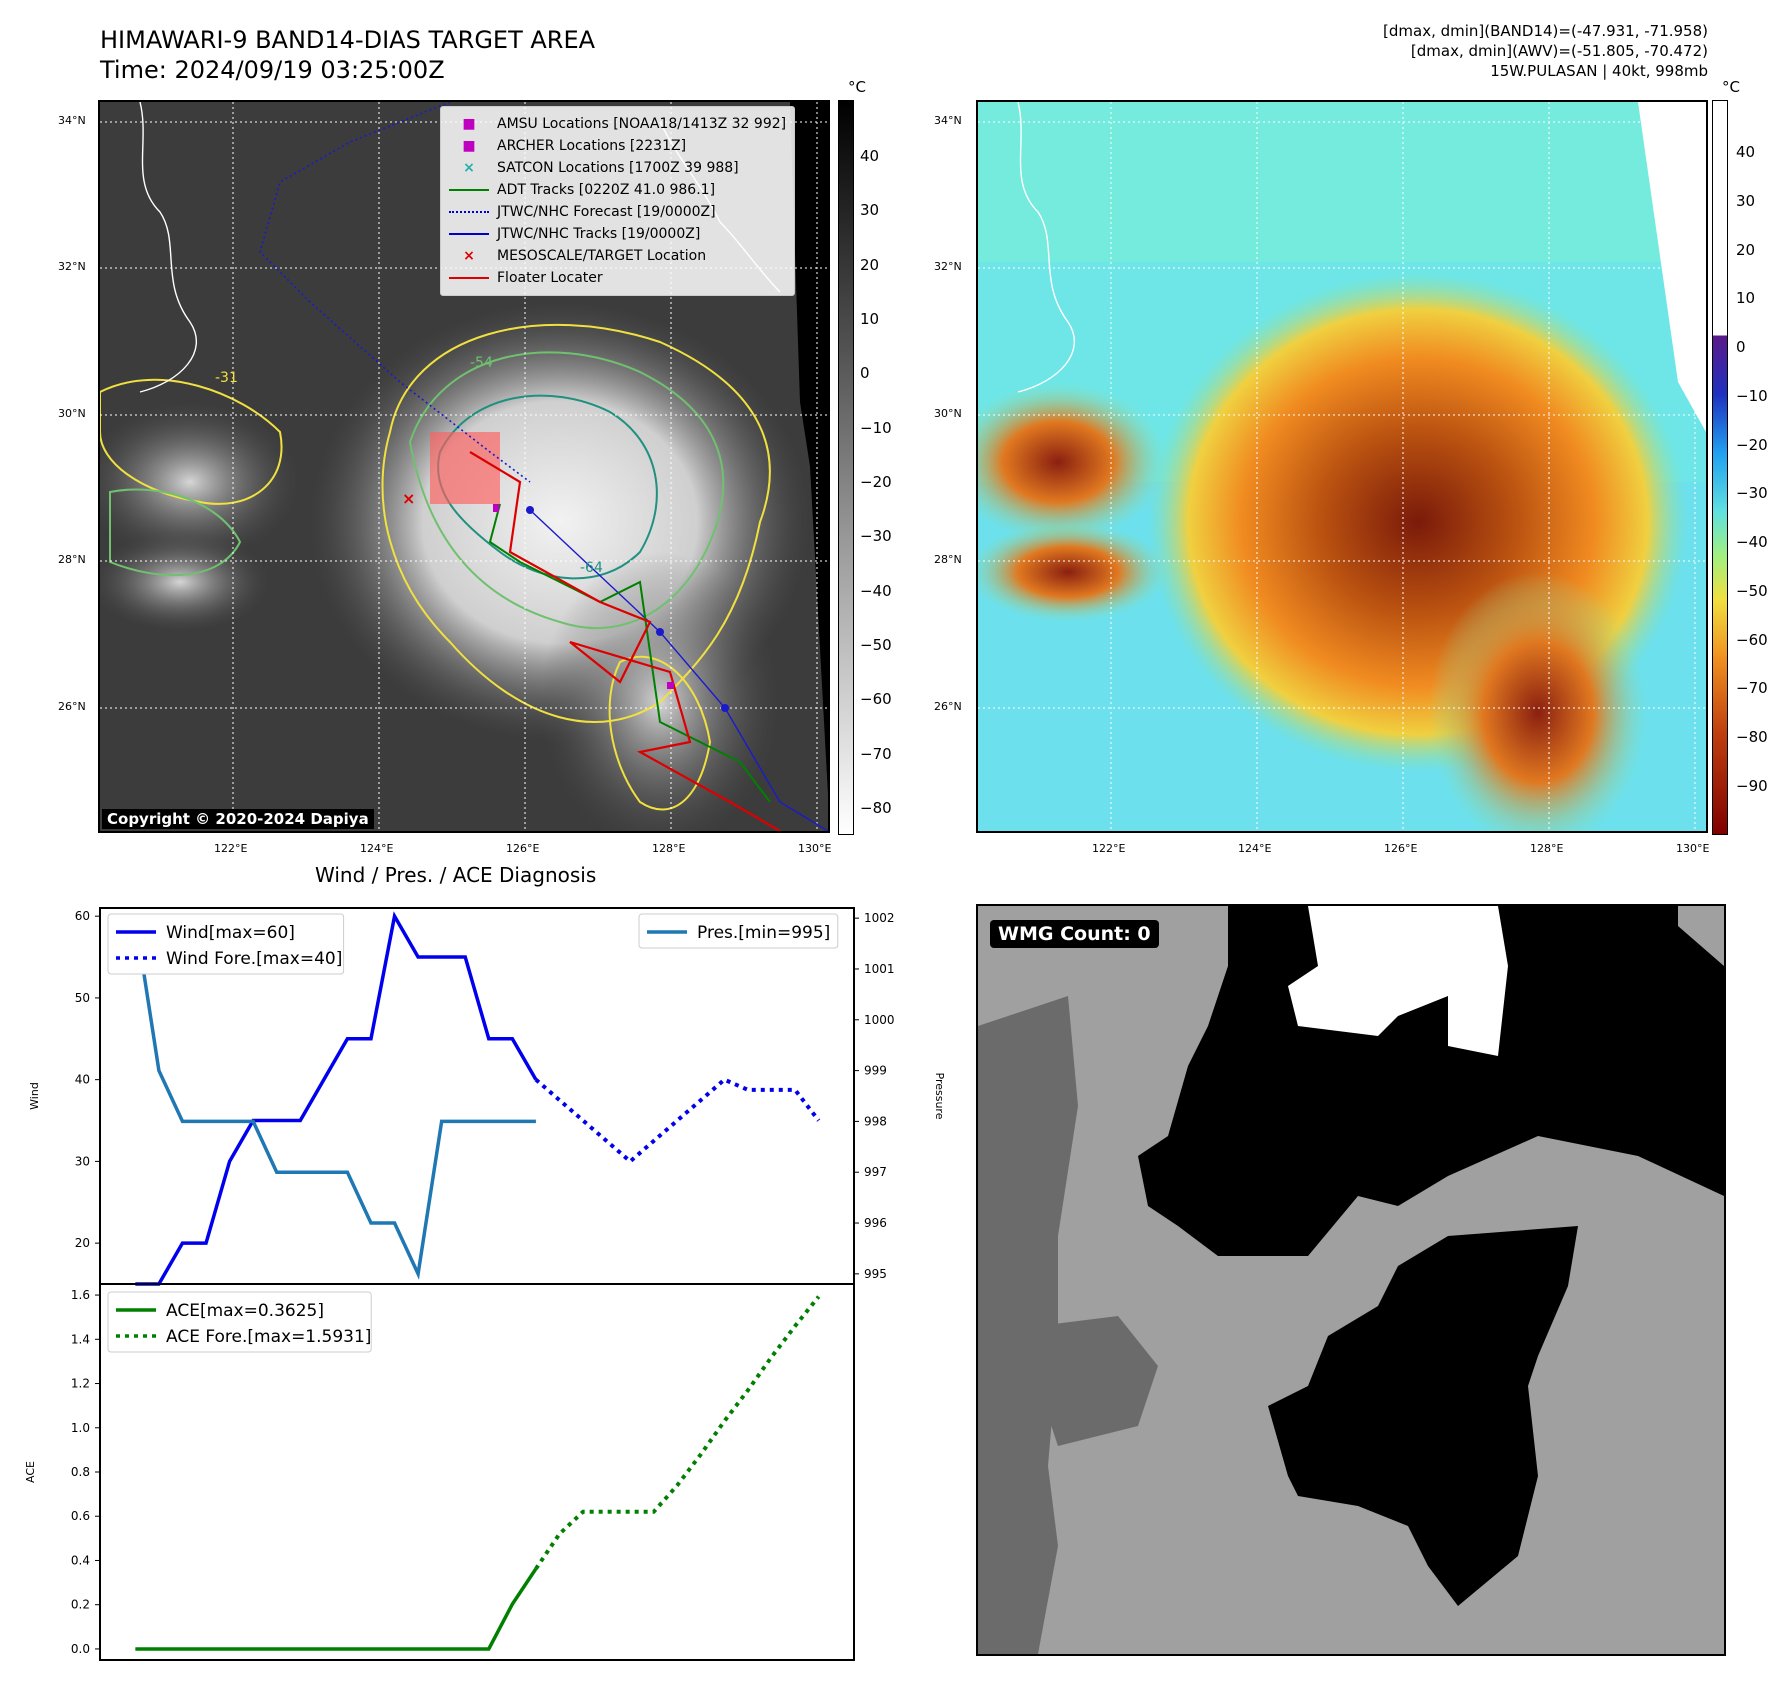 The height and width of the screenshot is (1690, 1792). Describe the element at coordinates (1720, 467) in the screenshot. I see `colorbar-enhanced` at that location.